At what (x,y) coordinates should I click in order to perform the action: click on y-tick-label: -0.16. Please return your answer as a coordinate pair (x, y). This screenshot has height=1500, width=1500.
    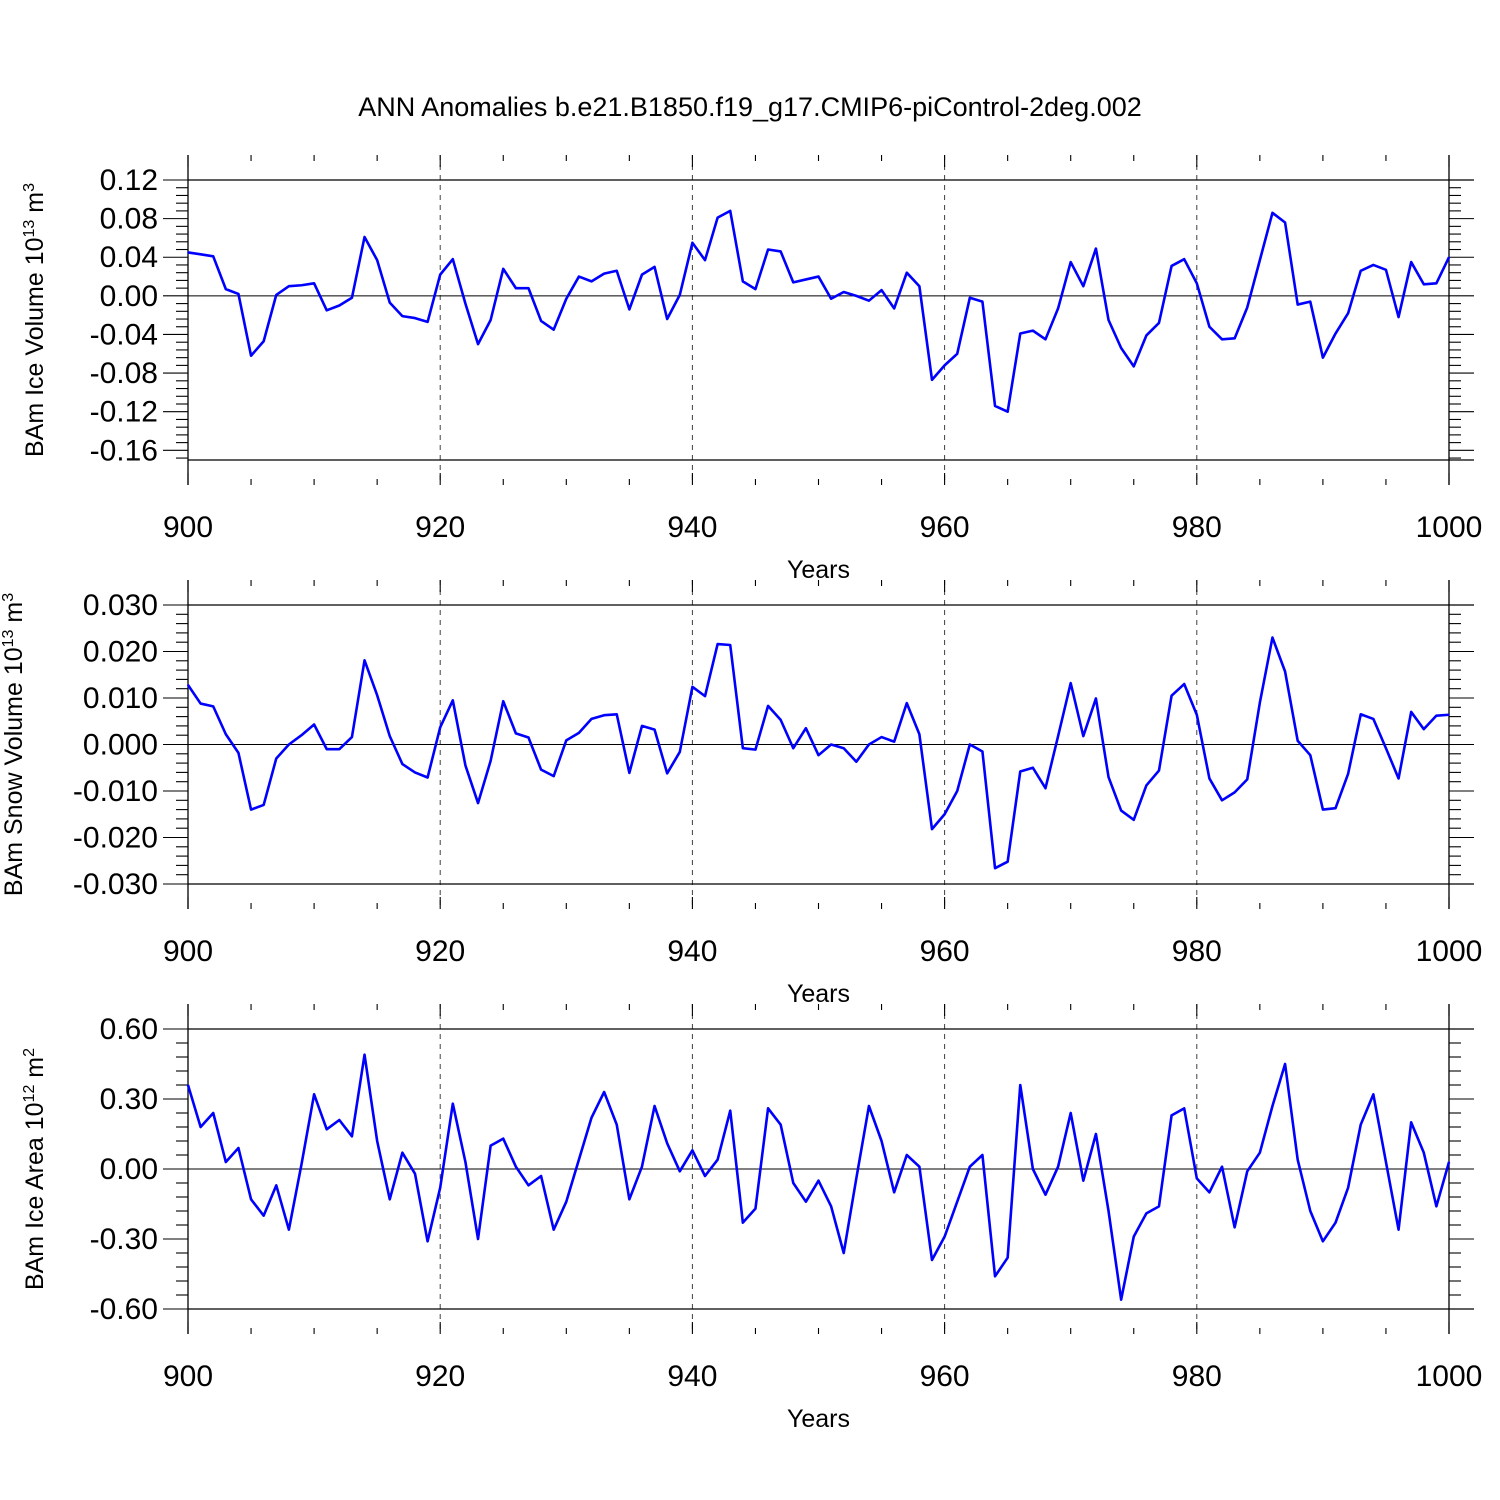
    Looking at the image, I should click on (124, 450).